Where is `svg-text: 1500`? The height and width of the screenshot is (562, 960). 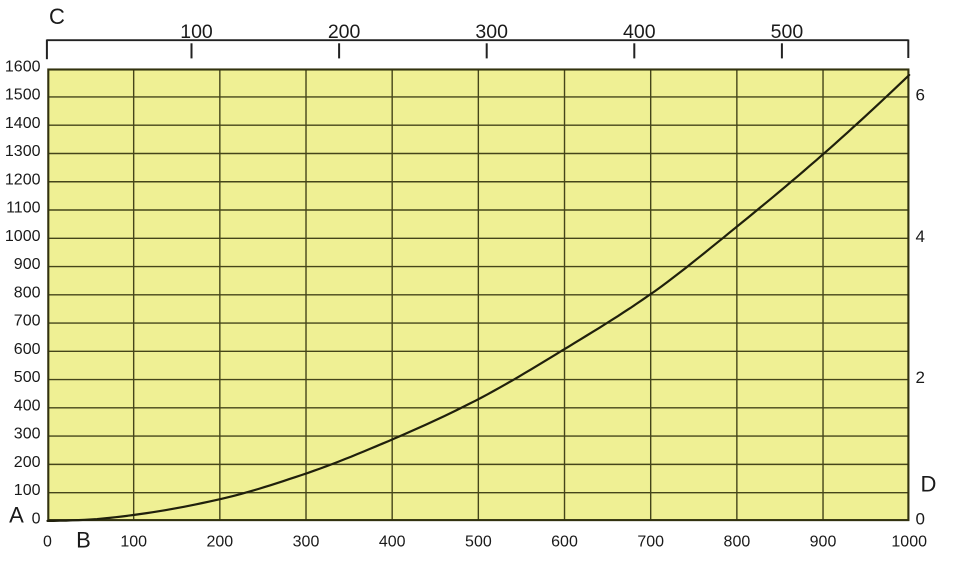 svg-text: 1500 is located at coordinates (23, 95).